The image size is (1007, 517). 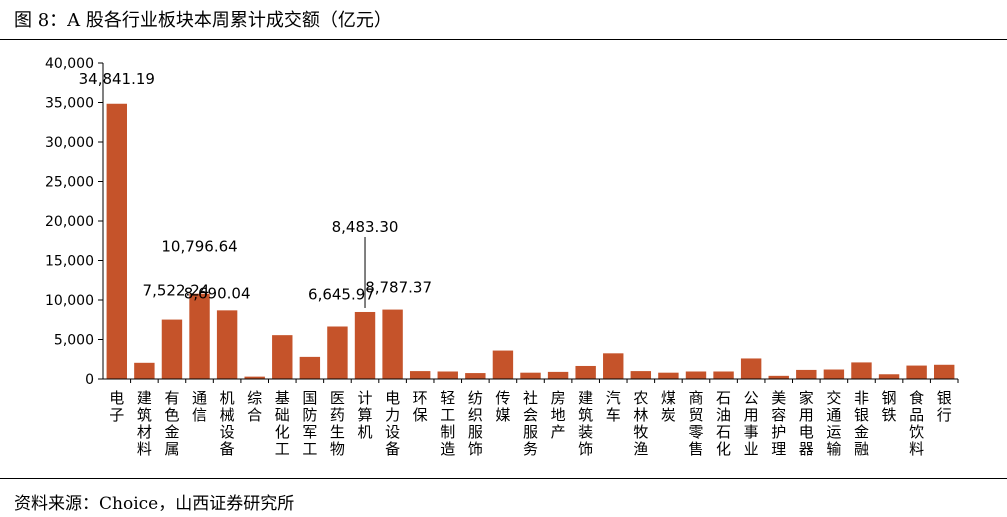 What do you see at coordinates (203, 20) in the screenshot?
I see `figure-title: 图 8：A 股各行业板块本周累计成交额（亿元）` at bounding box center [203, 20].